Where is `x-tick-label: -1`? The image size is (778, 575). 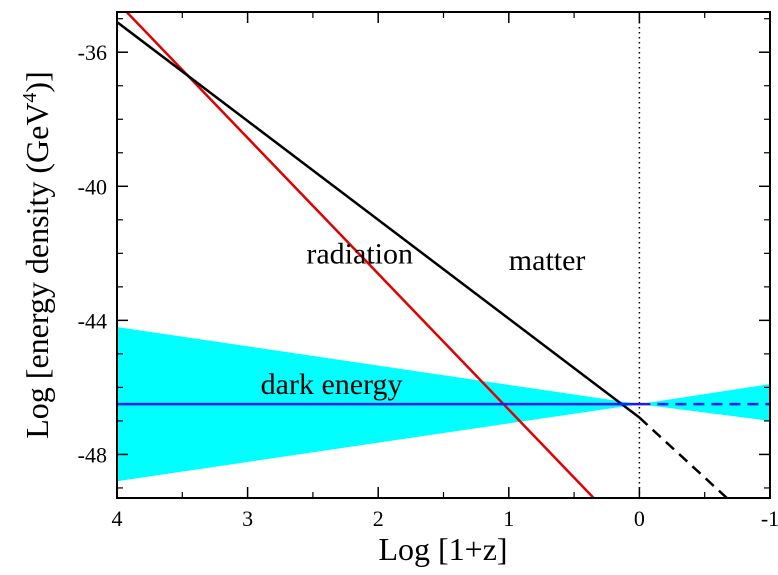 x-tick-label: -1 is located at coordinates (769, 518).